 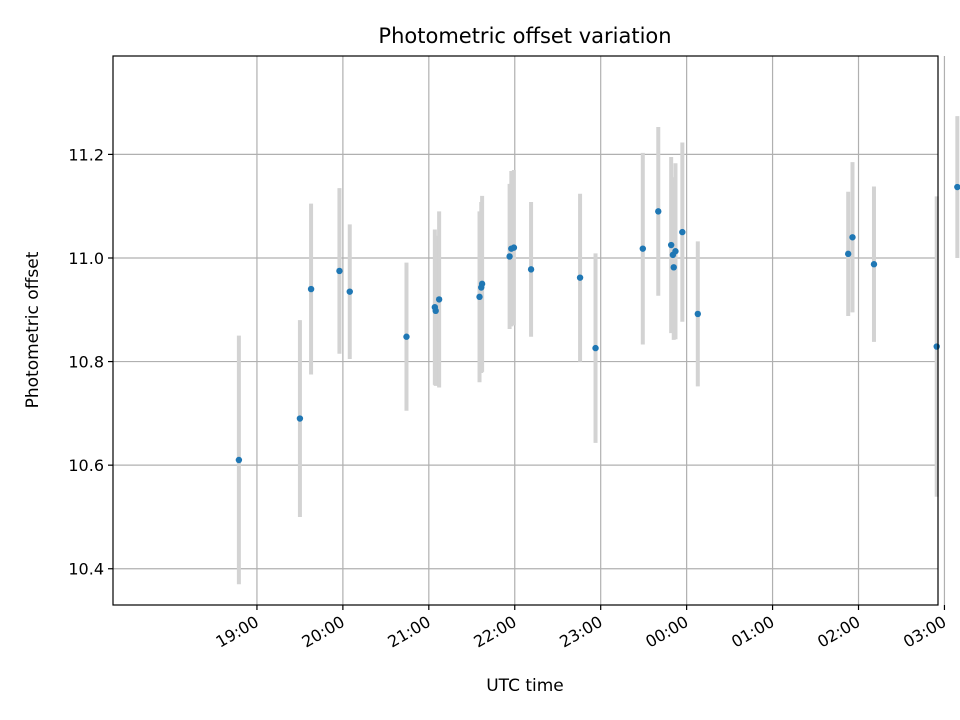 What do you see at coordinates (525, 686) in the screenshot?
I see `x-axis-title: UTC time` at bounding box center [525, 686].